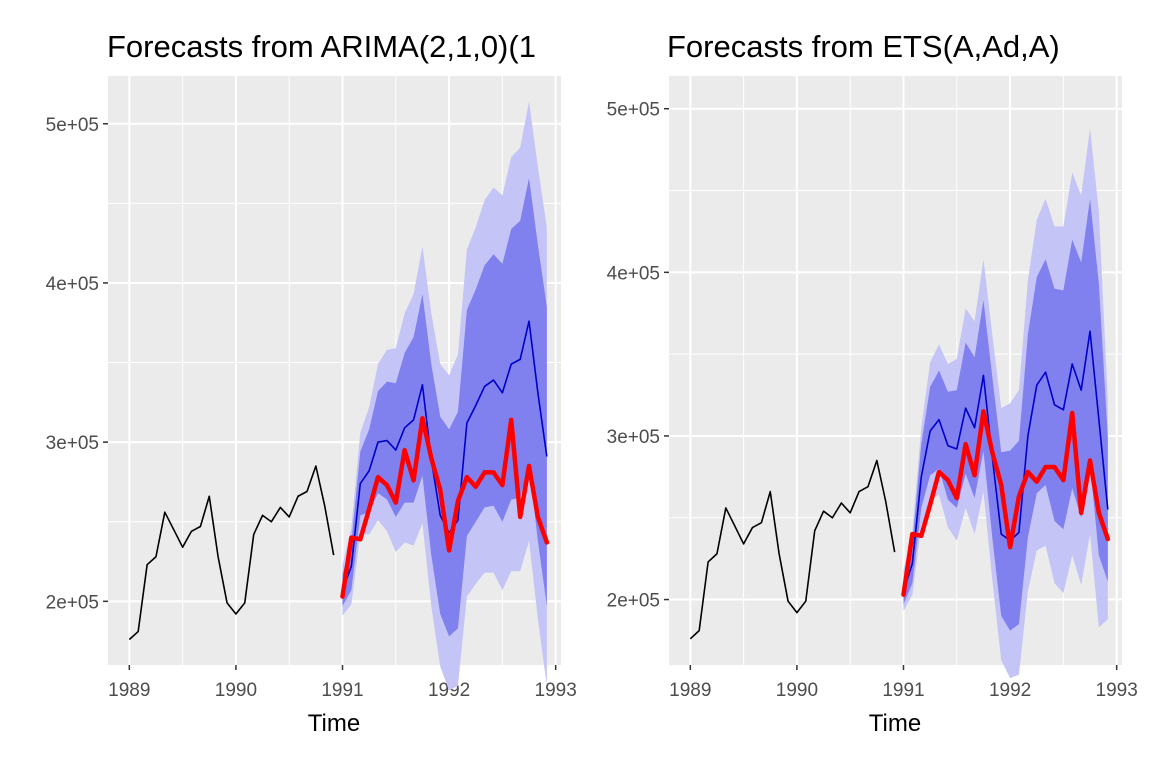  Describe the element at coordinates (231, 553) in the screenshot. I see `left-history-line` at that location.